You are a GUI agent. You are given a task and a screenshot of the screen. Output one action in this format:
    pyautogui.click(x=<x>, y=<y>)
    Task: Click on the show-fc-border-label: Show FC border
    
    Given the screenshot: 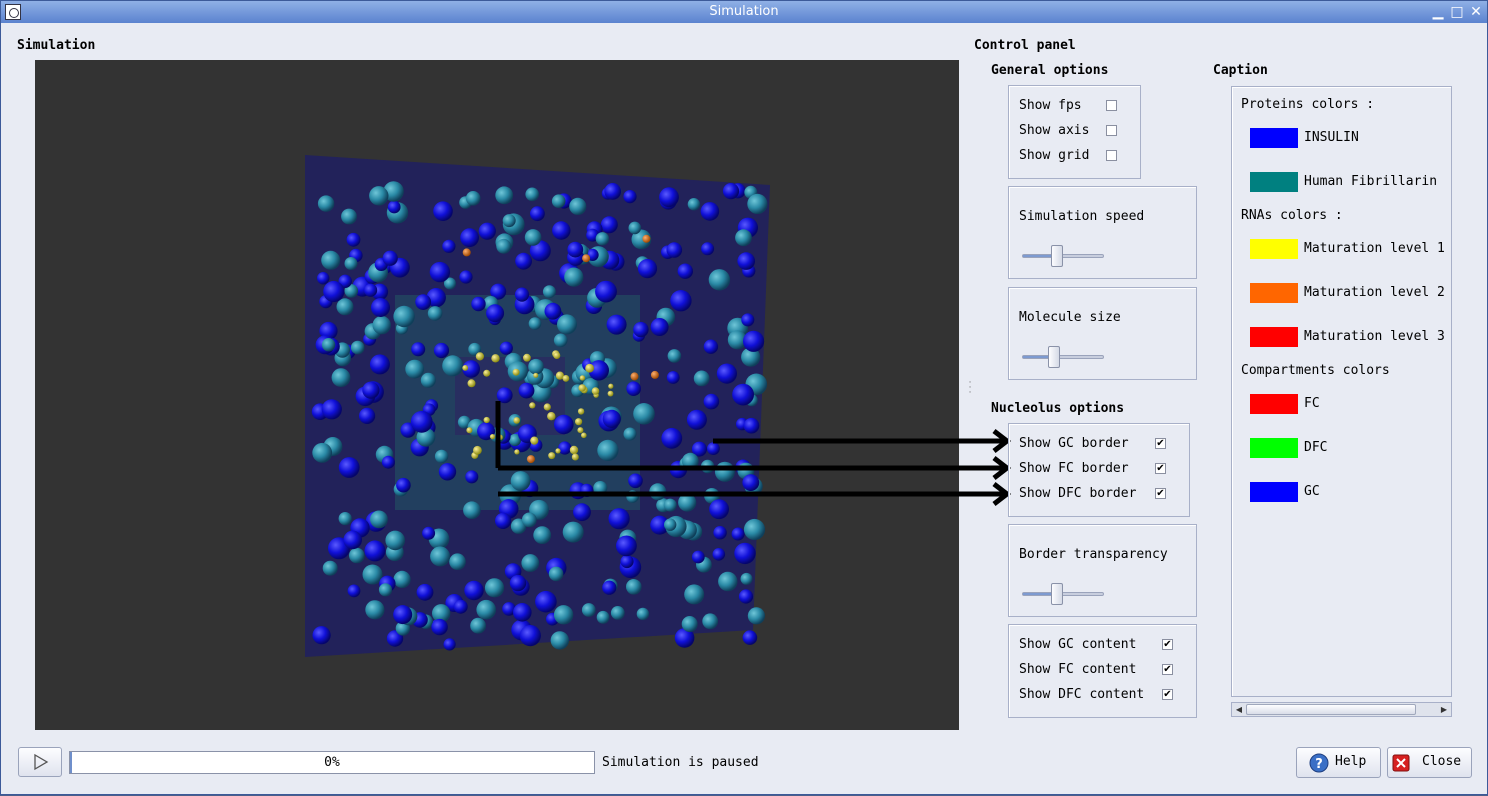 What is the action you would take?
    pyautogui.click(x=1074, y=468)
    